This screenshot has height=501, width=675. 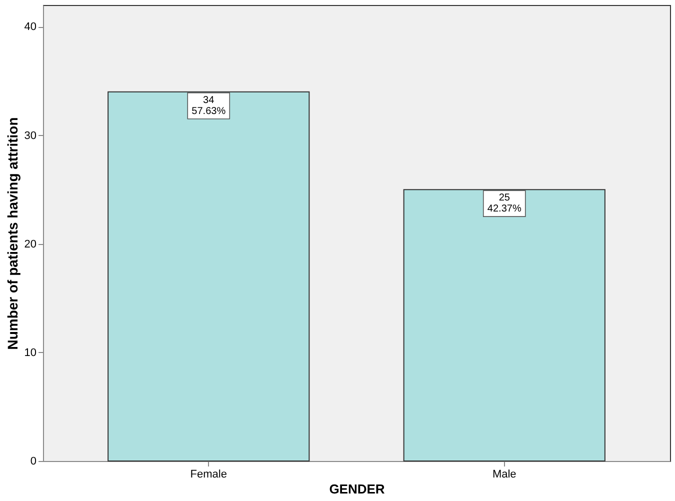 What do you see at coordinates (33, 462) in the screenshot?
I see `y-tick-label: 0` at bounding box center [33, 462].